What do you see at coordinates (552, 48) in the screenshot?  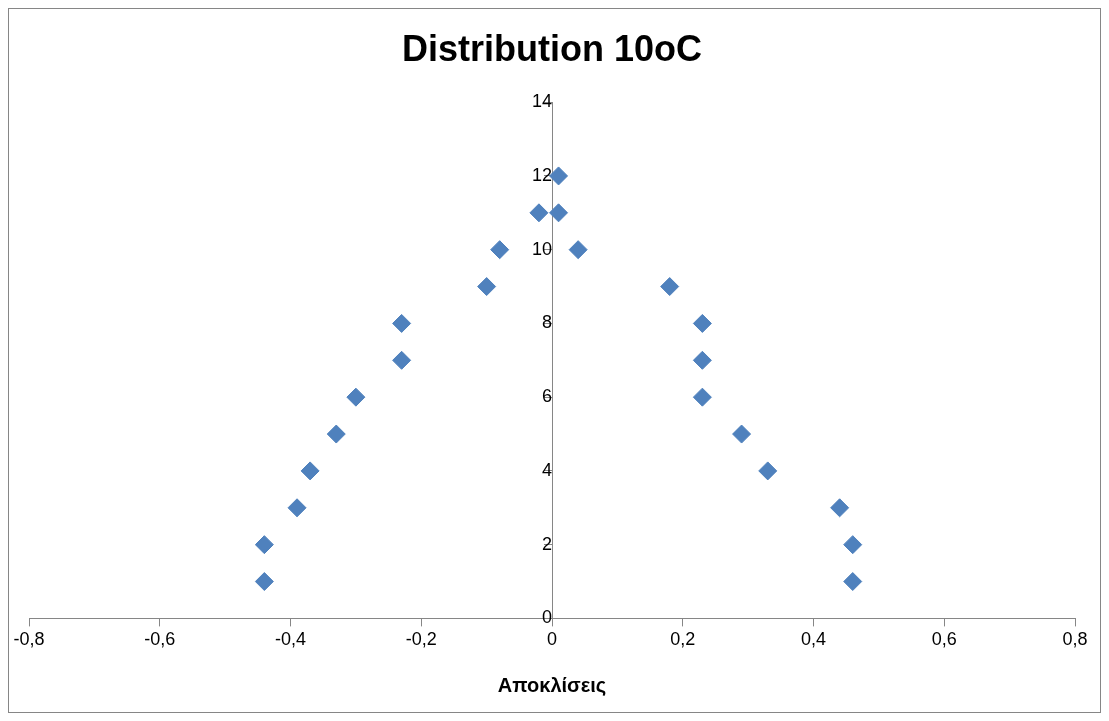 I see `chart-title: Distribution 10oC` at bounding box center [552, 48].